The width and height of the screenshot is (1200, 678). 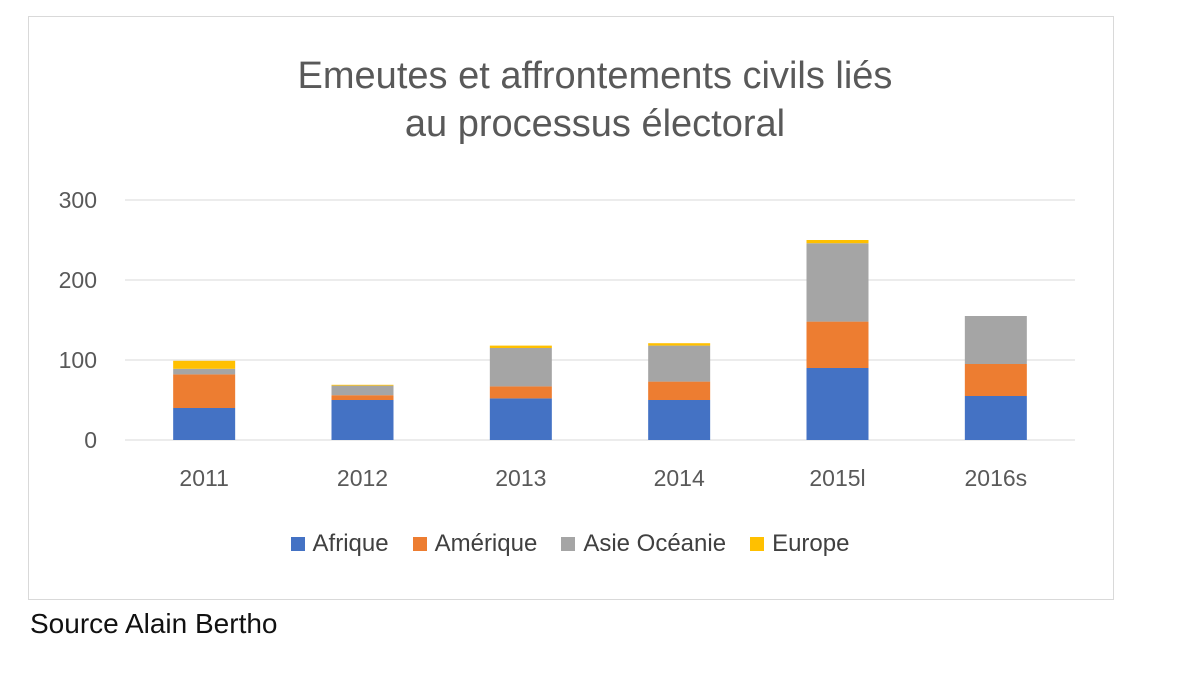 What do you see at coordinates (203, 478) in the screenshot?
I see `x-tick-label: 2011` at bounding box center [203, 478].